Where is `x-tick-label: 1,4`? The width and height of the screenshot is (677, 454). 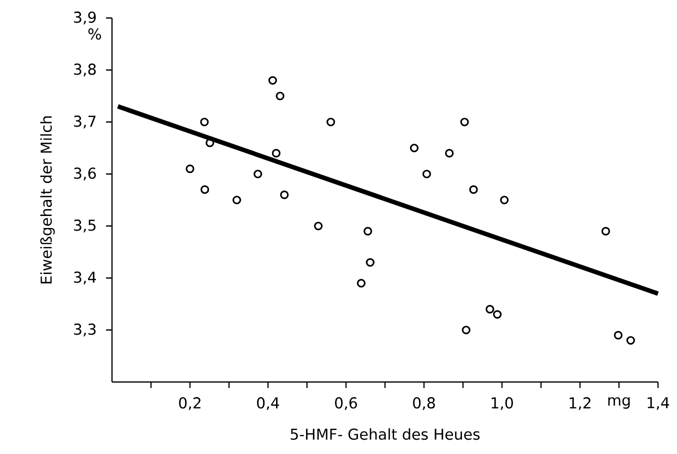 x-tick-label: 1,4 is located at coordinates (659, 403).